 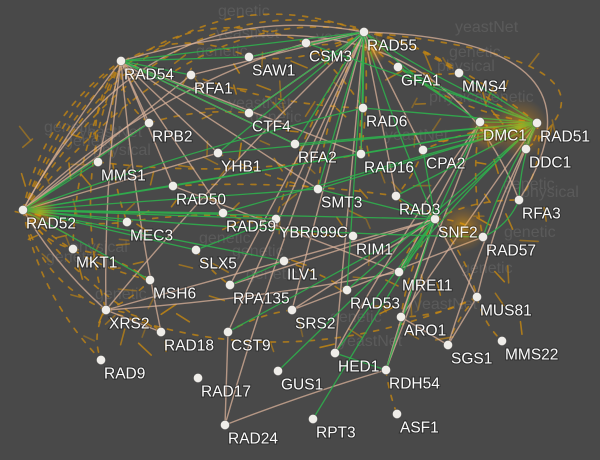 I want to click on node-SRS2, so click(x=291, y=309).